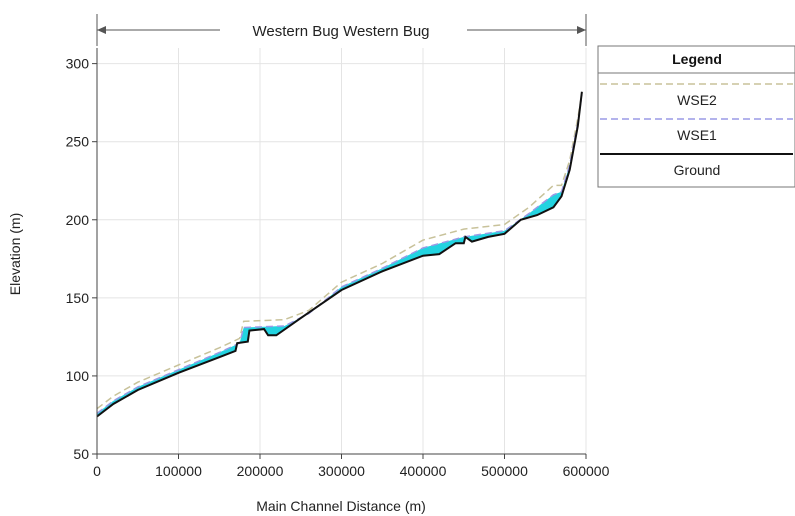  I want to click on x-tick-label: 100000, so click(178, 471).